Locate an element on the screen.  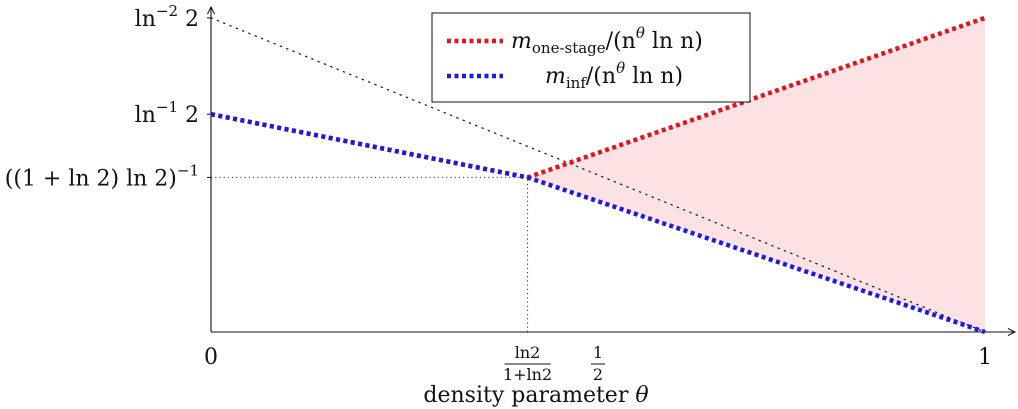
y-tick-labels: ln−2 2ln−1 2((1 + ln 2) ln 2)−1 is located at coordinates (108, 96).